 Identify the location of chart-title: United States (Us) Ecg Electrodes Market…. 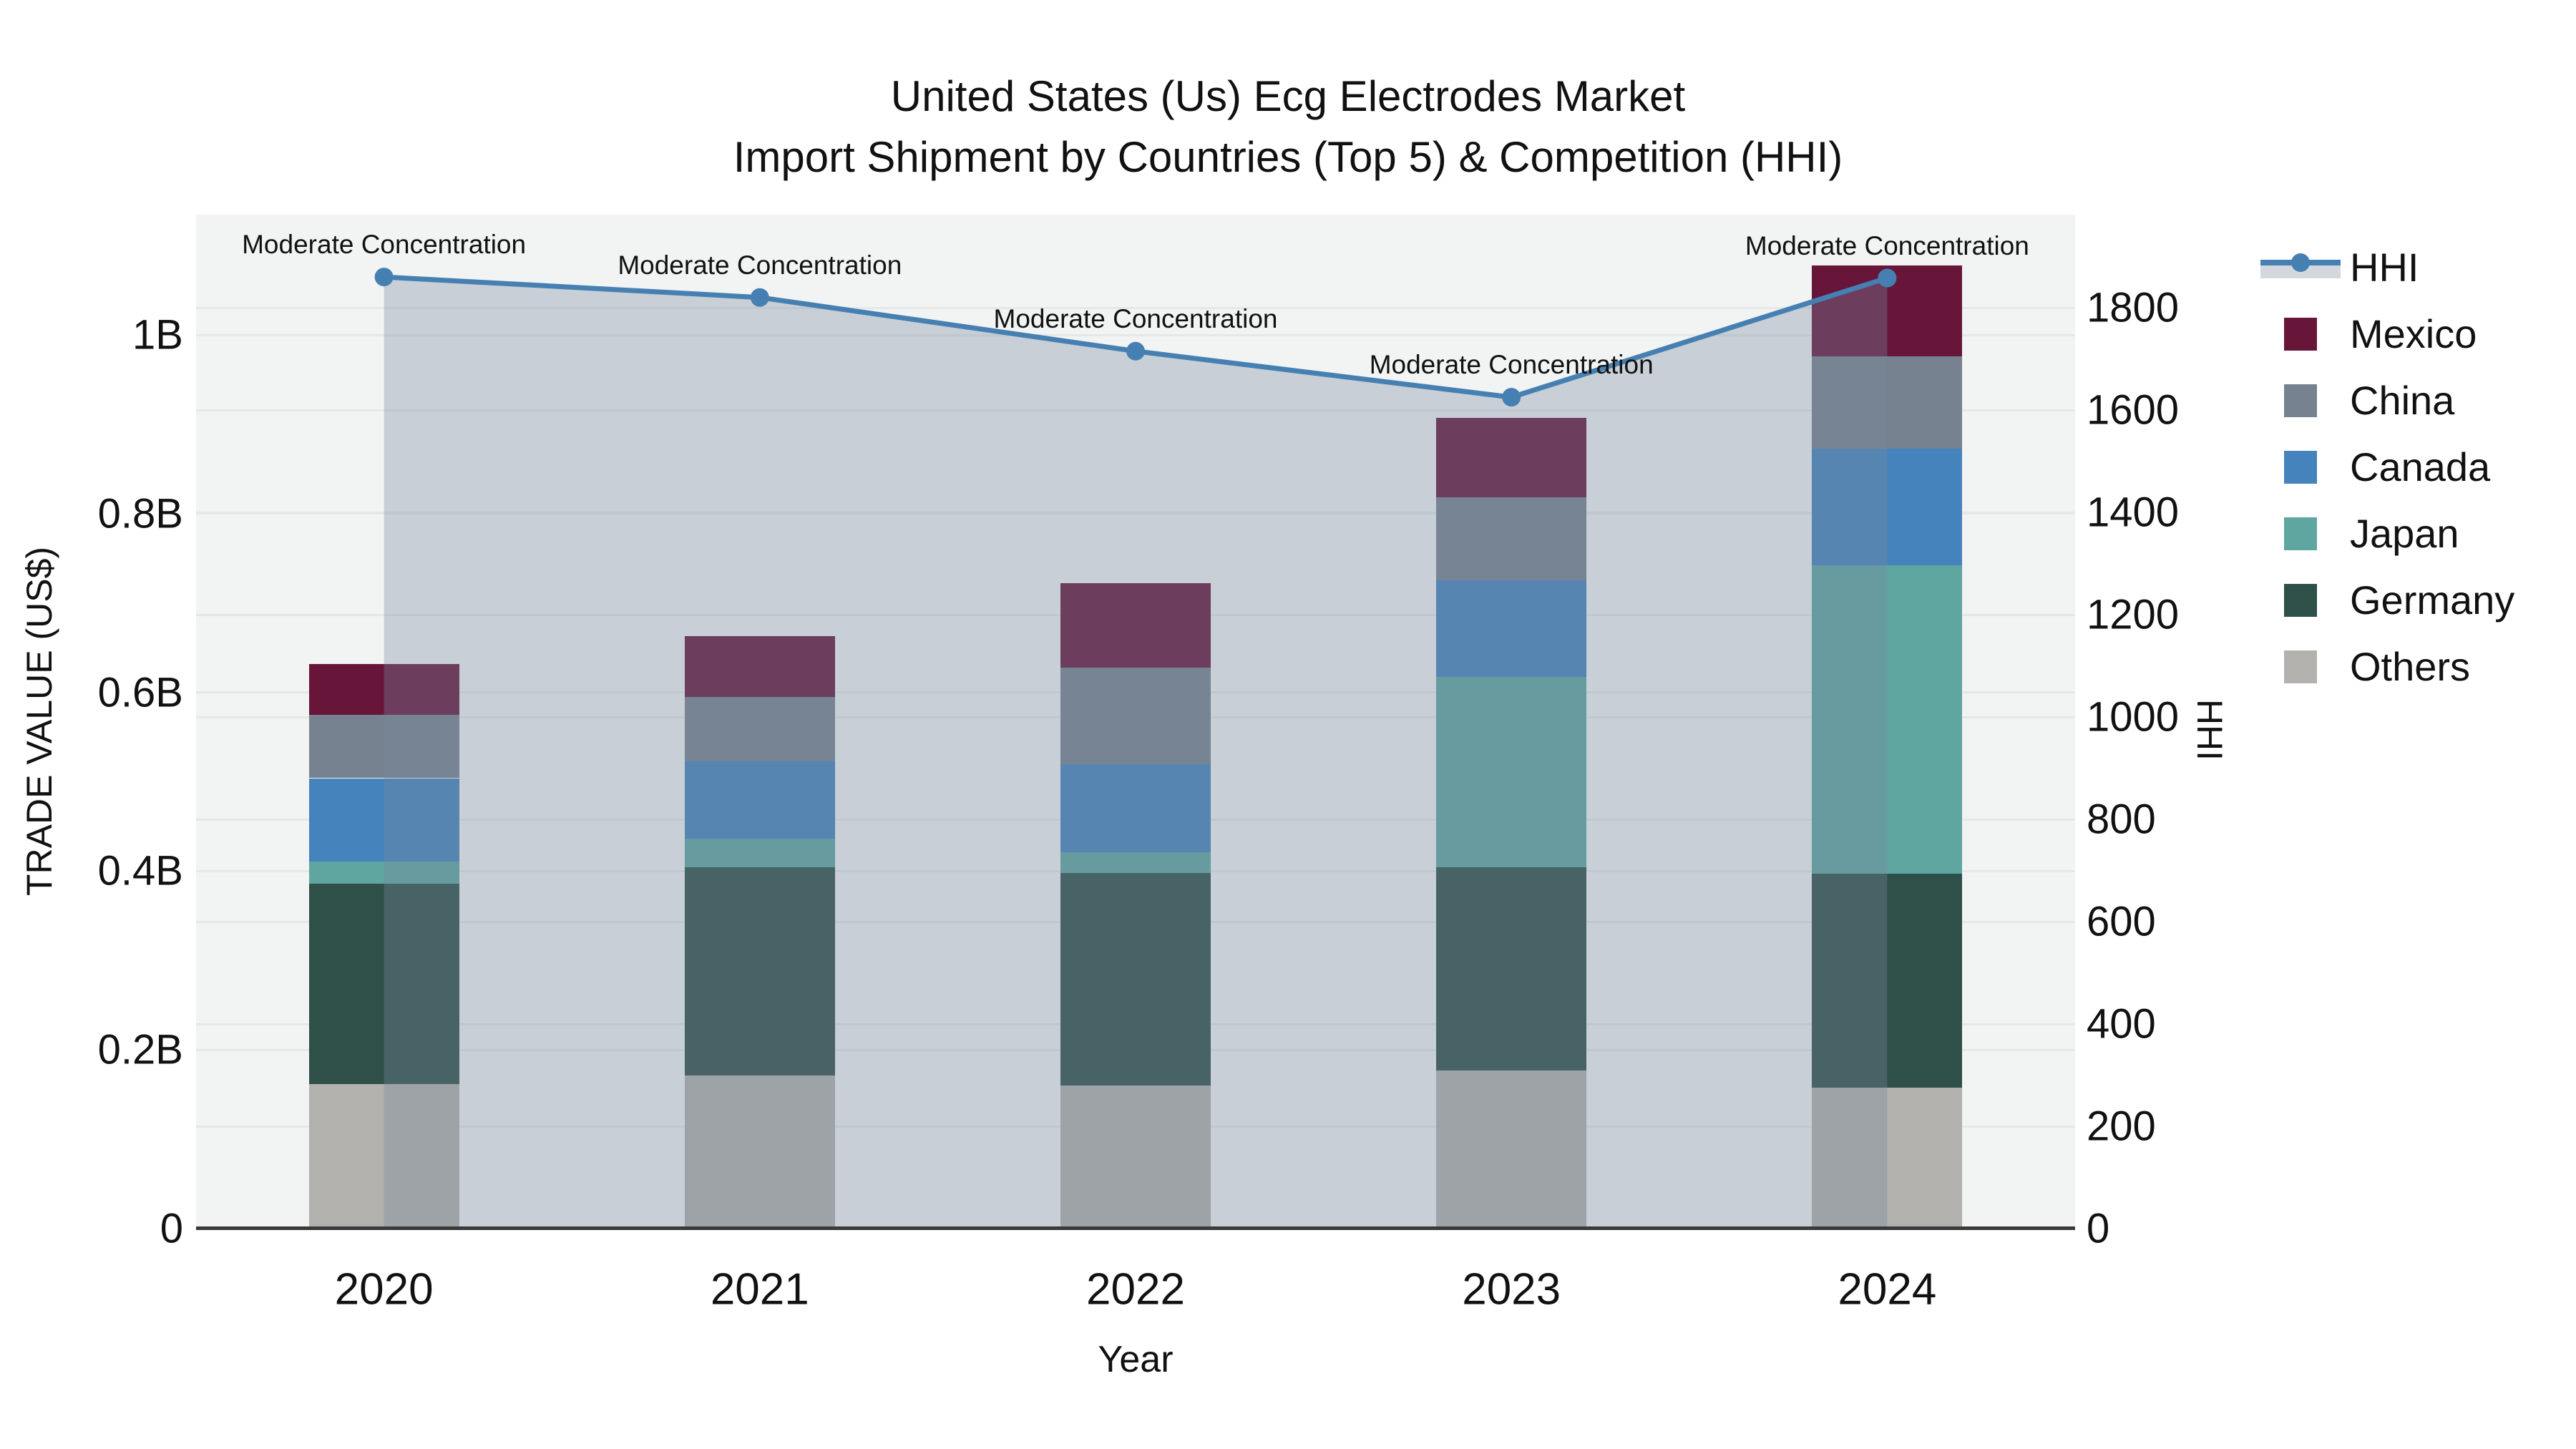
(1288, 126).